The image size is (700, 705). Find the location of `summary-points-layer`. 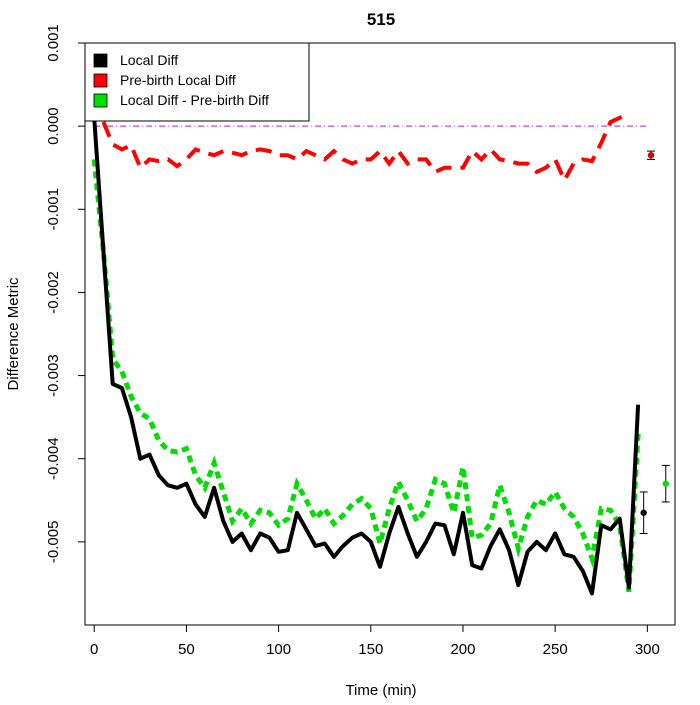

summary-points-layer is located at coordinates (654, 342).